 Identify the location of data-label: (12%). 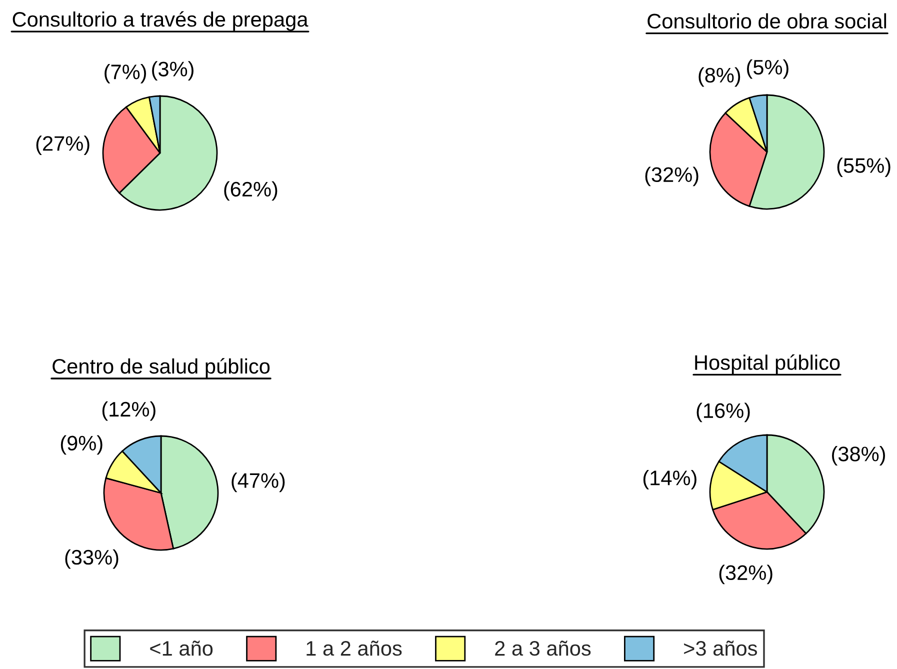
(129, 411).